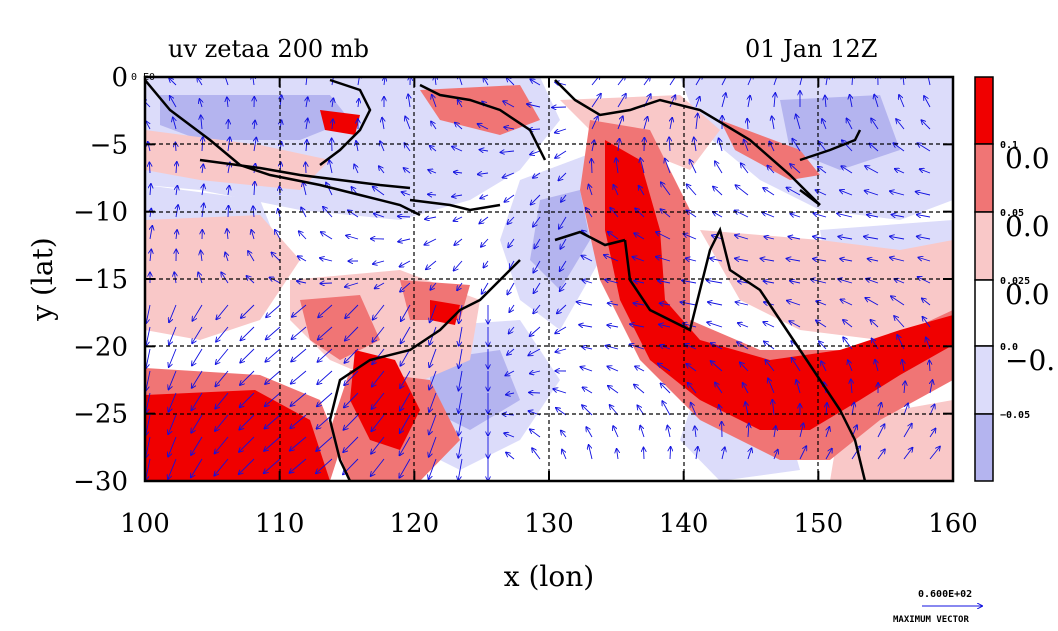 The height and width of the screenshot is (631, 1058). What do you see at coordinates (1009, 145) in the screenshot?
I see `legend-small-label: 0.1` at bounding box center [1009, 145].